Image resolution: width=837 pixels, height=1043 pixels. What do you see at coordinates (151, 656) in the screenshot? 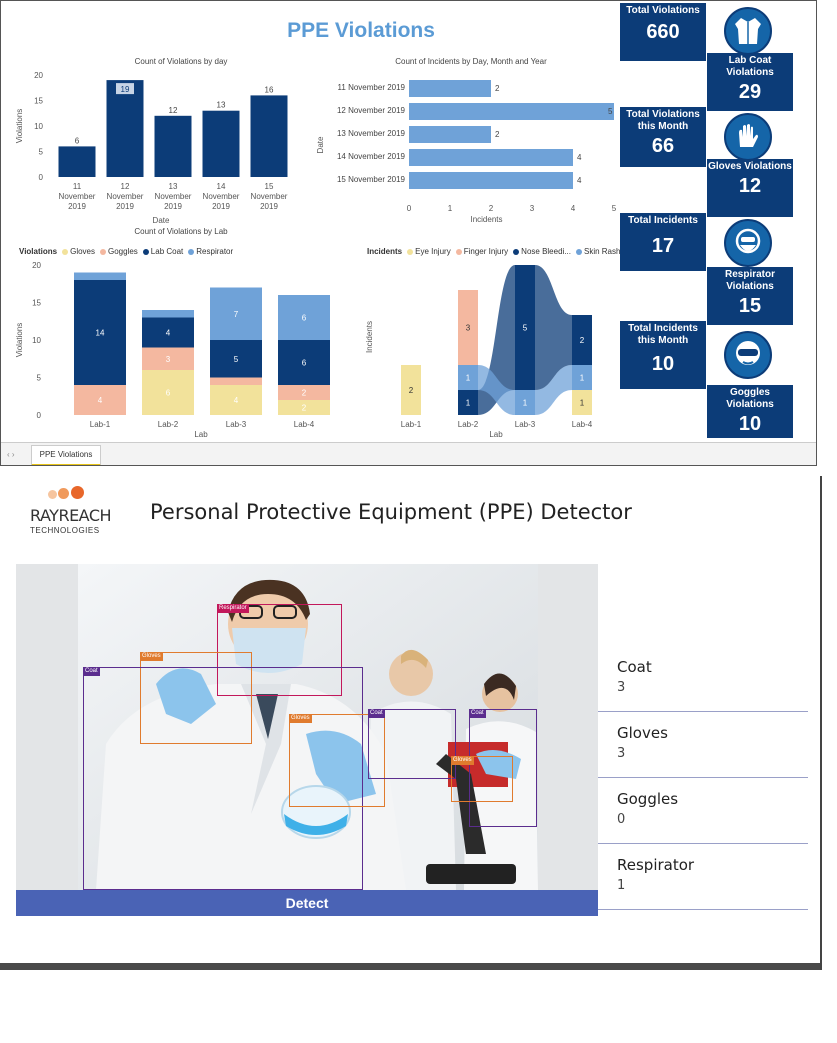
I see `detection-label: Gloves` at bounding box center [151, 656].